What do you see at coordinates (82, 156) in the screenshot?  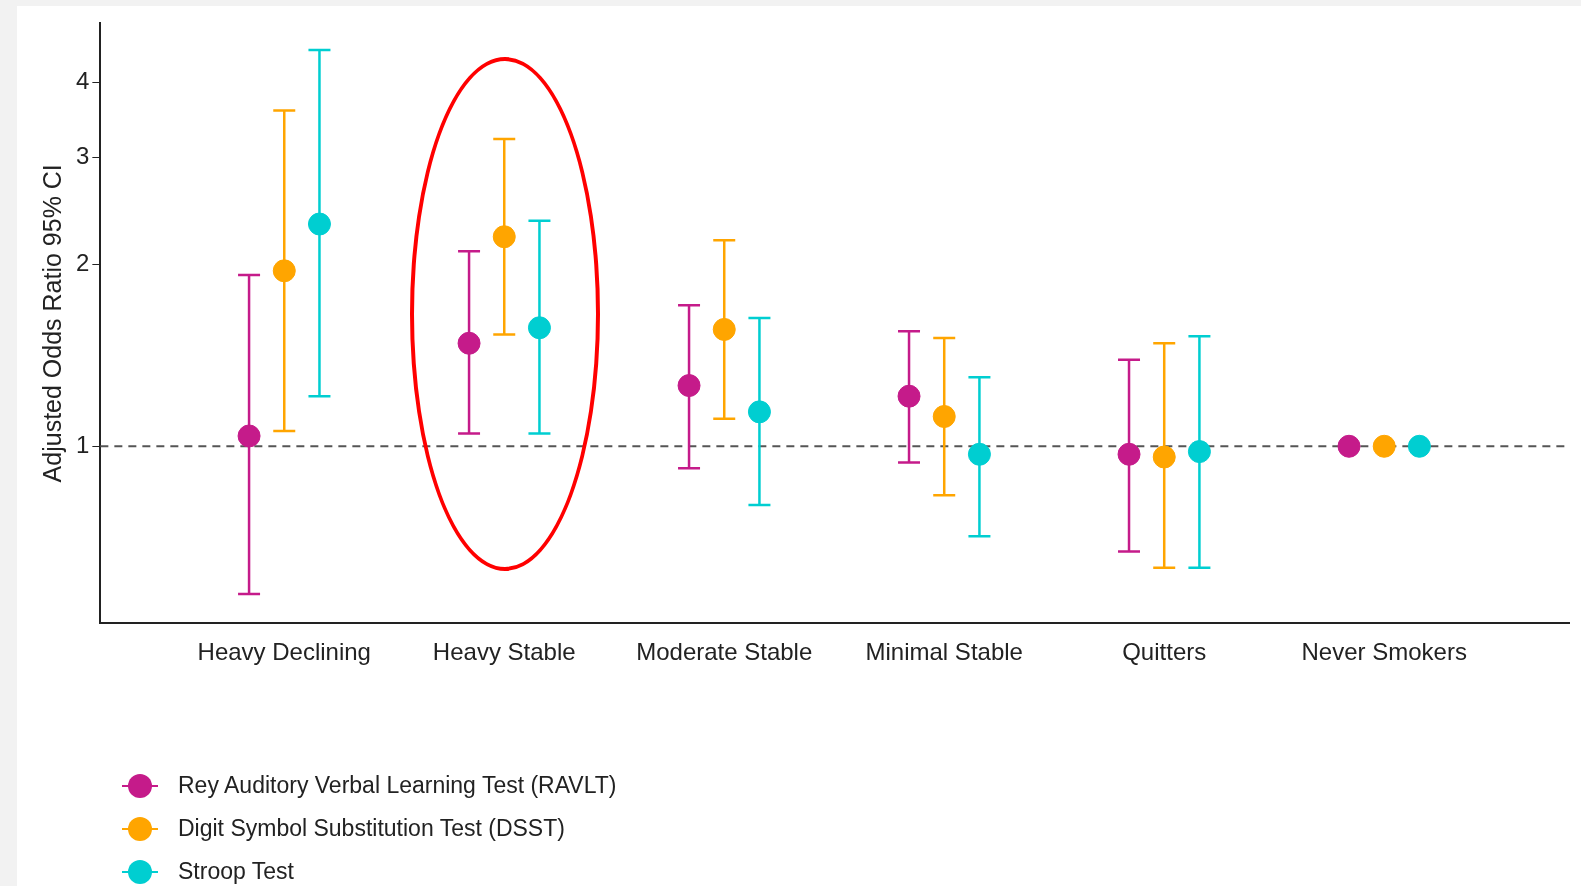 I see `y-tick-label: 3` at bounding box center [82, 156].